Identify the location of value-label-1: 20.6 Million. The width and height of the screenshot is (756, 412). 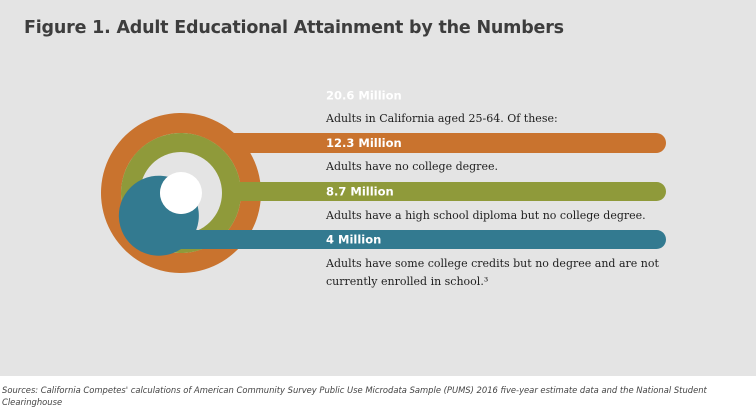
(364, 96).